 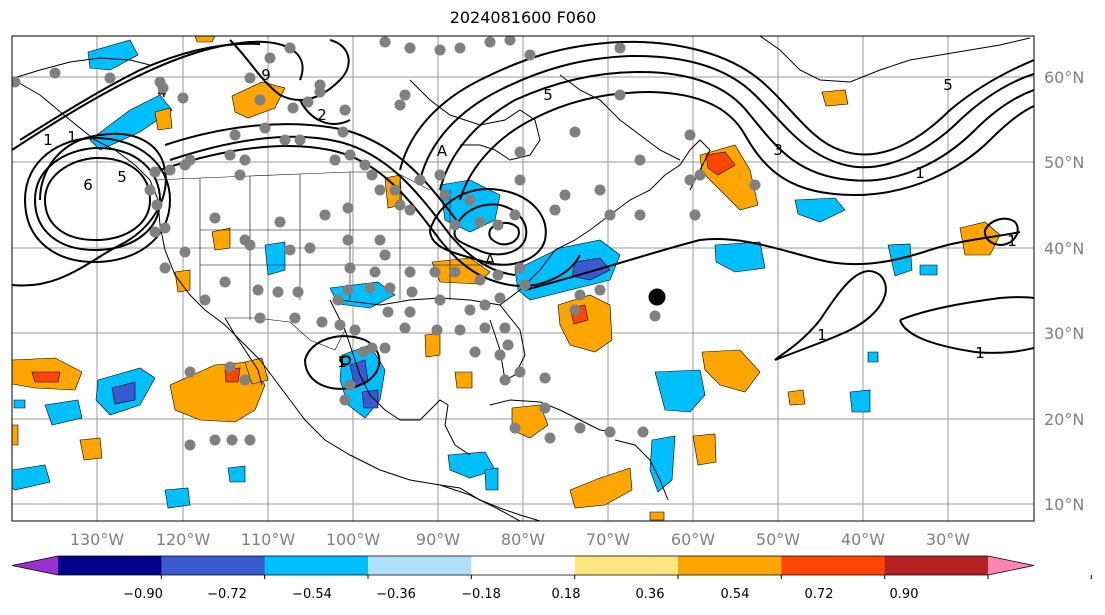 What do you see at coordinates (266, 75) in the screenshot?
I see `contour-label: 9` at bounding box center [266, 75].